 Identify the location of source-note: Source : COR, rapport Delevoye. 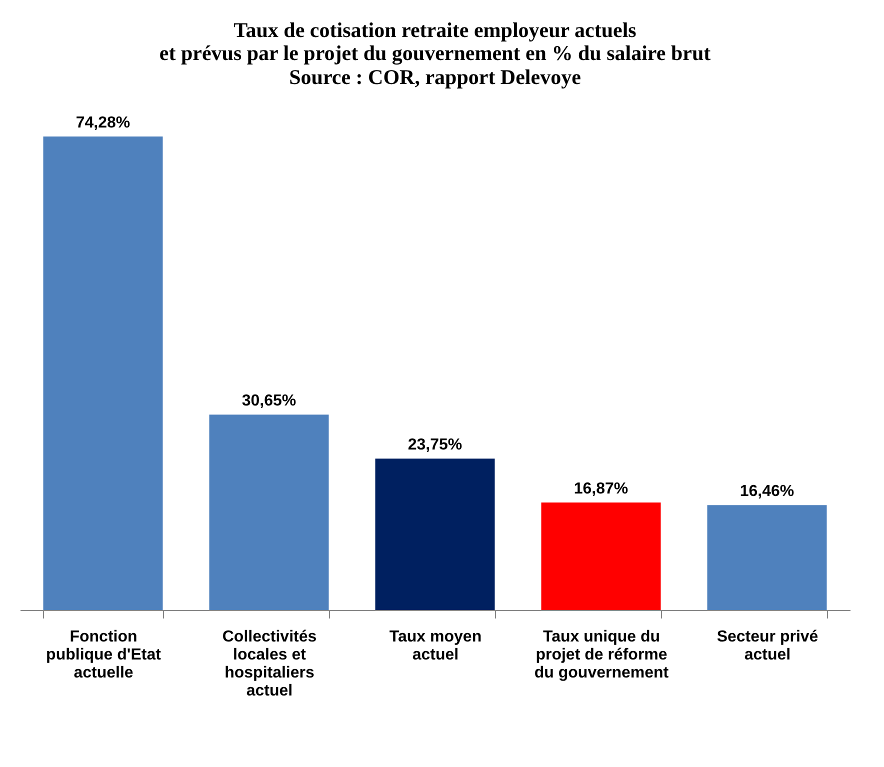
(435, 77).